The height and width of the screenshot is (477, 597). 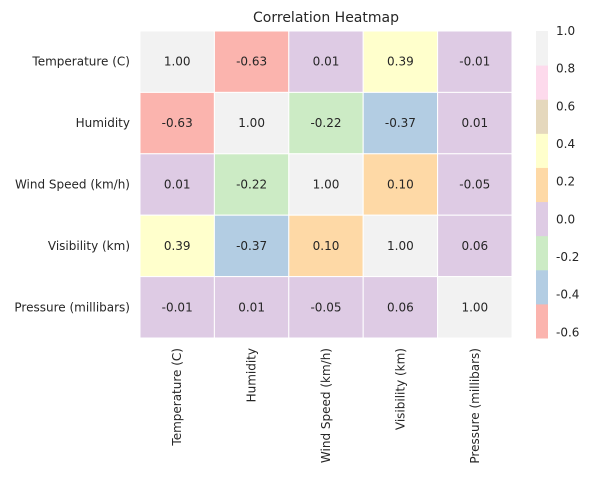 I want to click on y-tick-label: Wind Speed (km/h), so click(x=72, y=185).